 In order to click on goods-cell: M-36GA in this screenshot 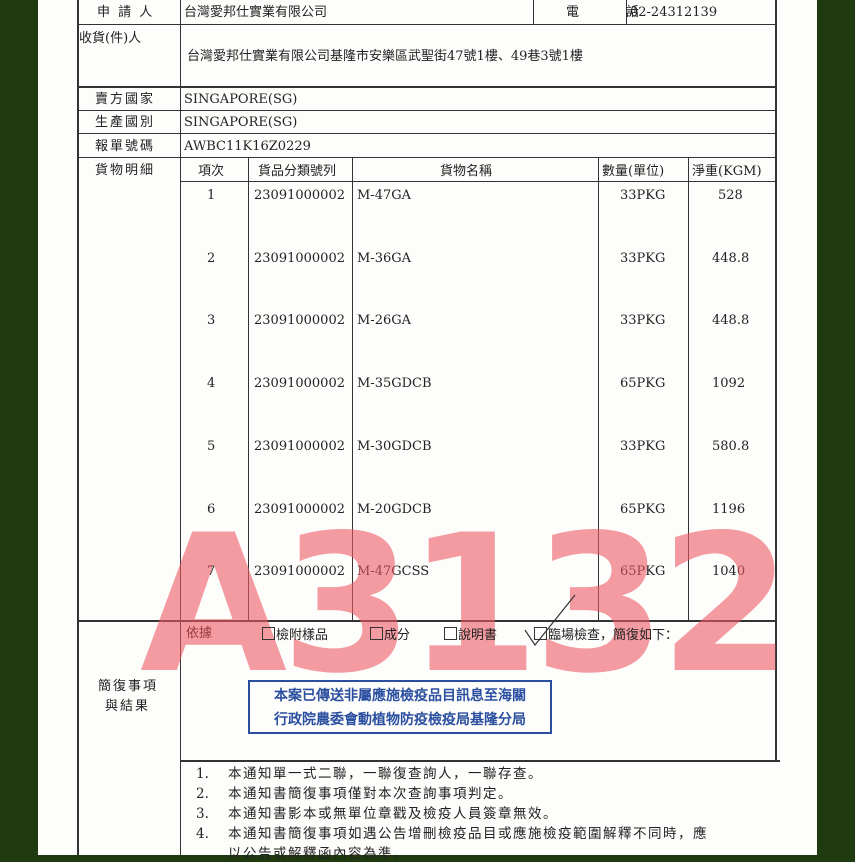, I will do `click(384, 258)`.